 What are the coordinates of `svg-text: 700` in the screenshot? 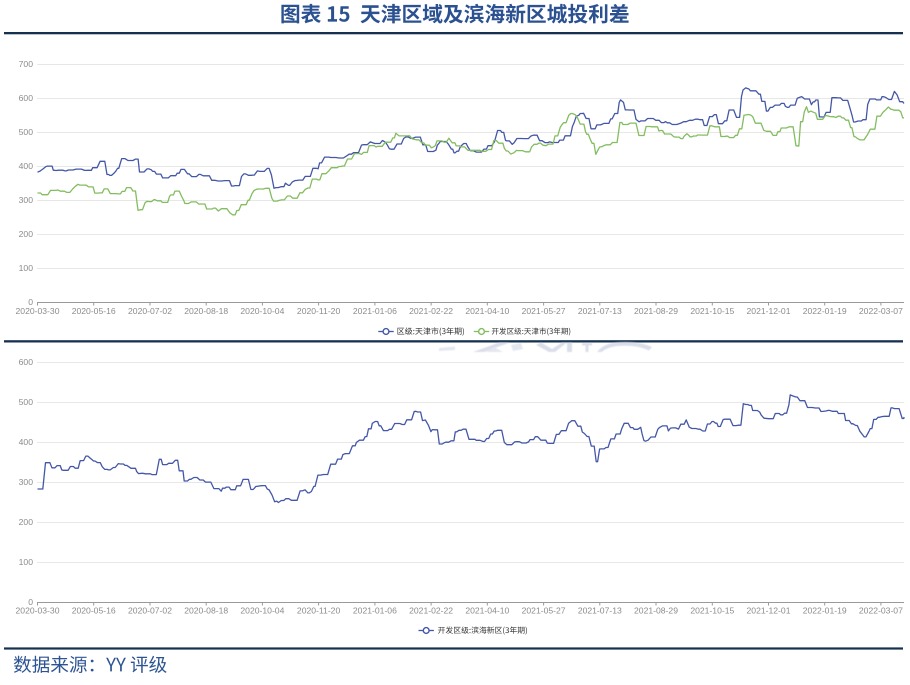 It's located at (26, 64).